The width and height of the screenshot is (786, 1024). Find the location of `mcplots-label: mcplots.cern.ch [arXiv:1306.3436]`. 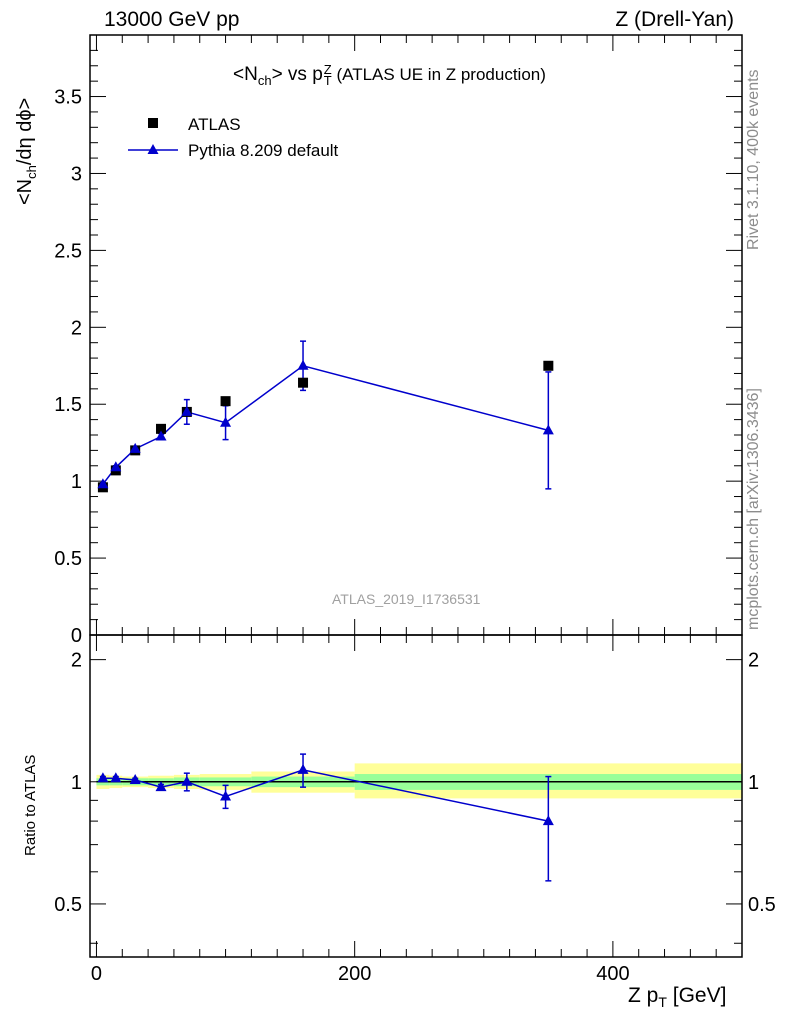

mcplots-label: mcplots.cern.ch [arXiv:1306.3436] is located at coordinates (753, 509).